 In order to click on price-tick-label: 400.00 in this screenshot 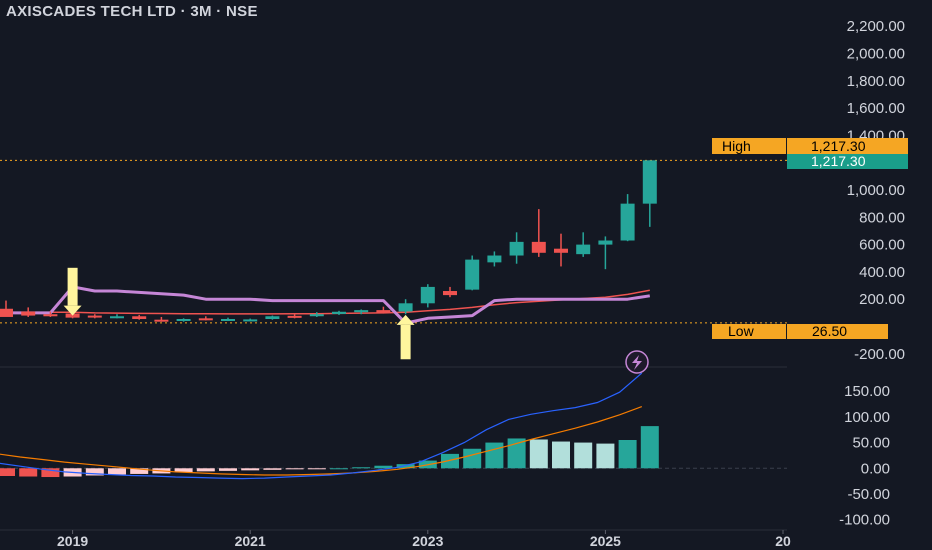, I will do `click(882, 272)`.